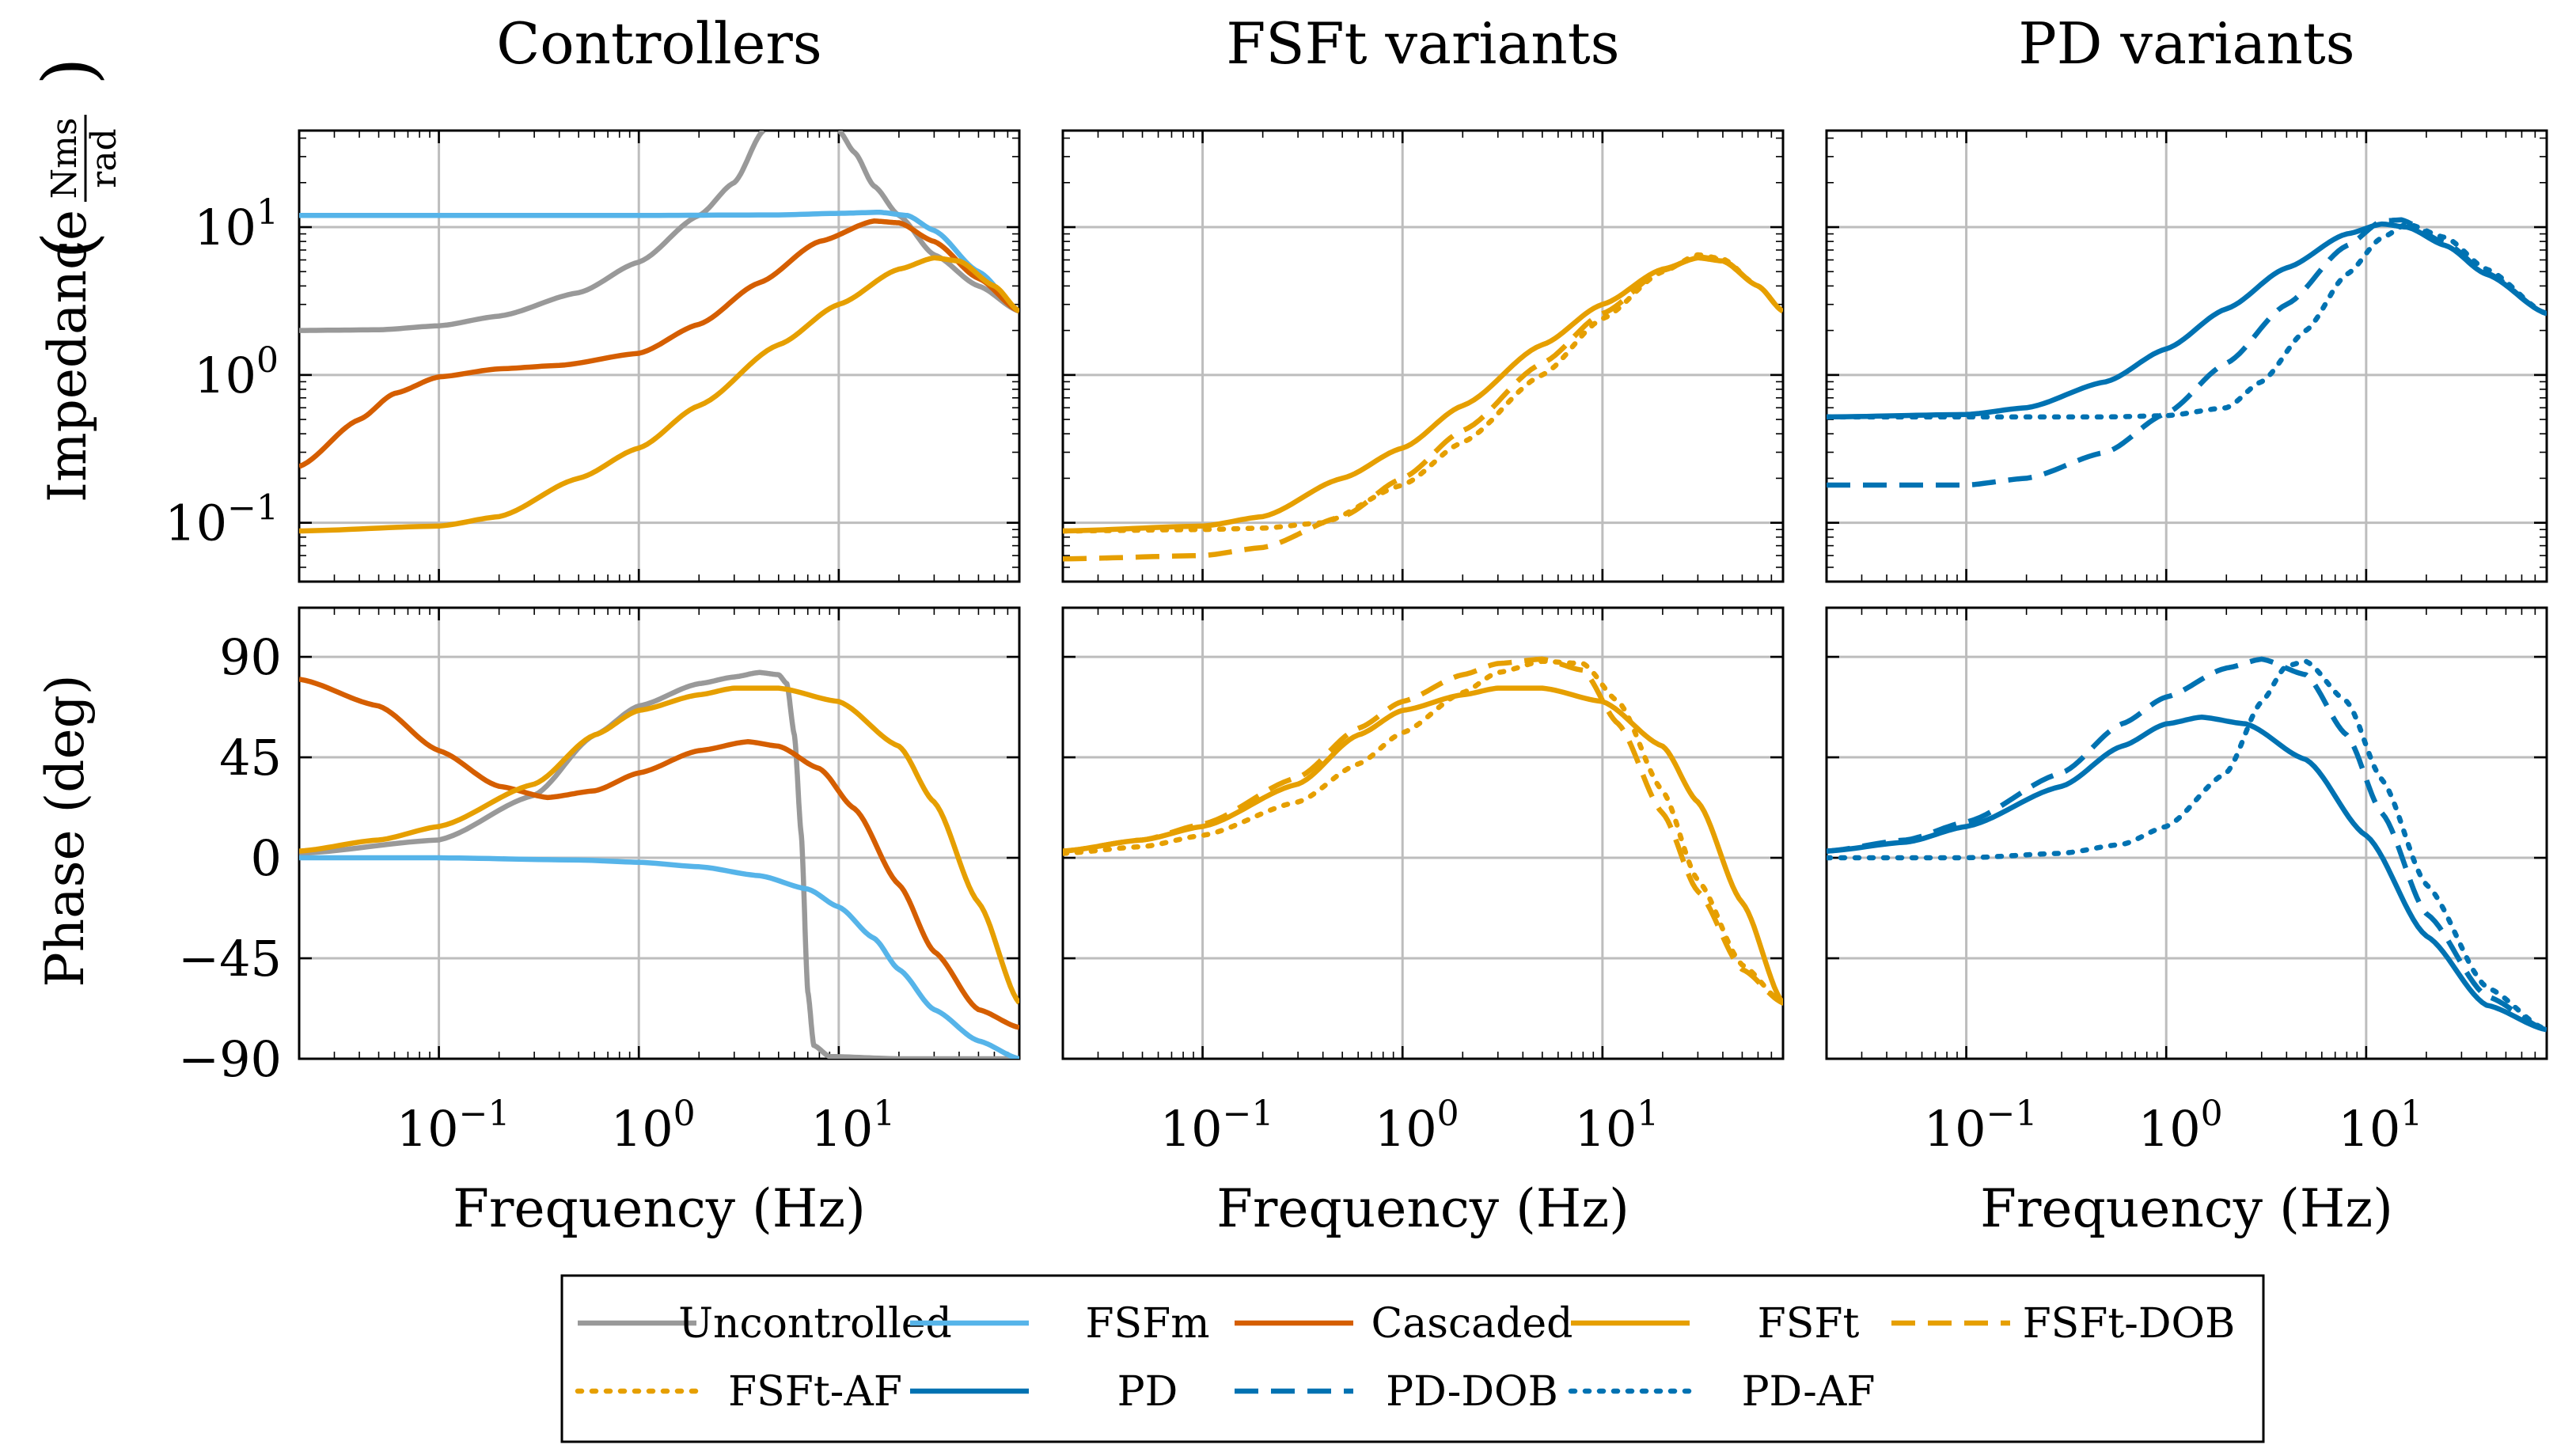  I want to click on panel-fsft-impedance, so click(1423, 356).